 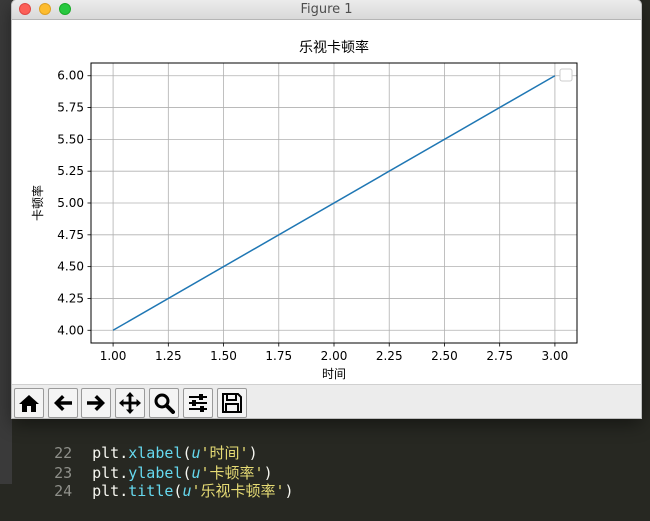 What do you see at coordinates (278, 356) in the screenshot?
I see `x-tick-label: 1.75` at bounding box center [278, 356].